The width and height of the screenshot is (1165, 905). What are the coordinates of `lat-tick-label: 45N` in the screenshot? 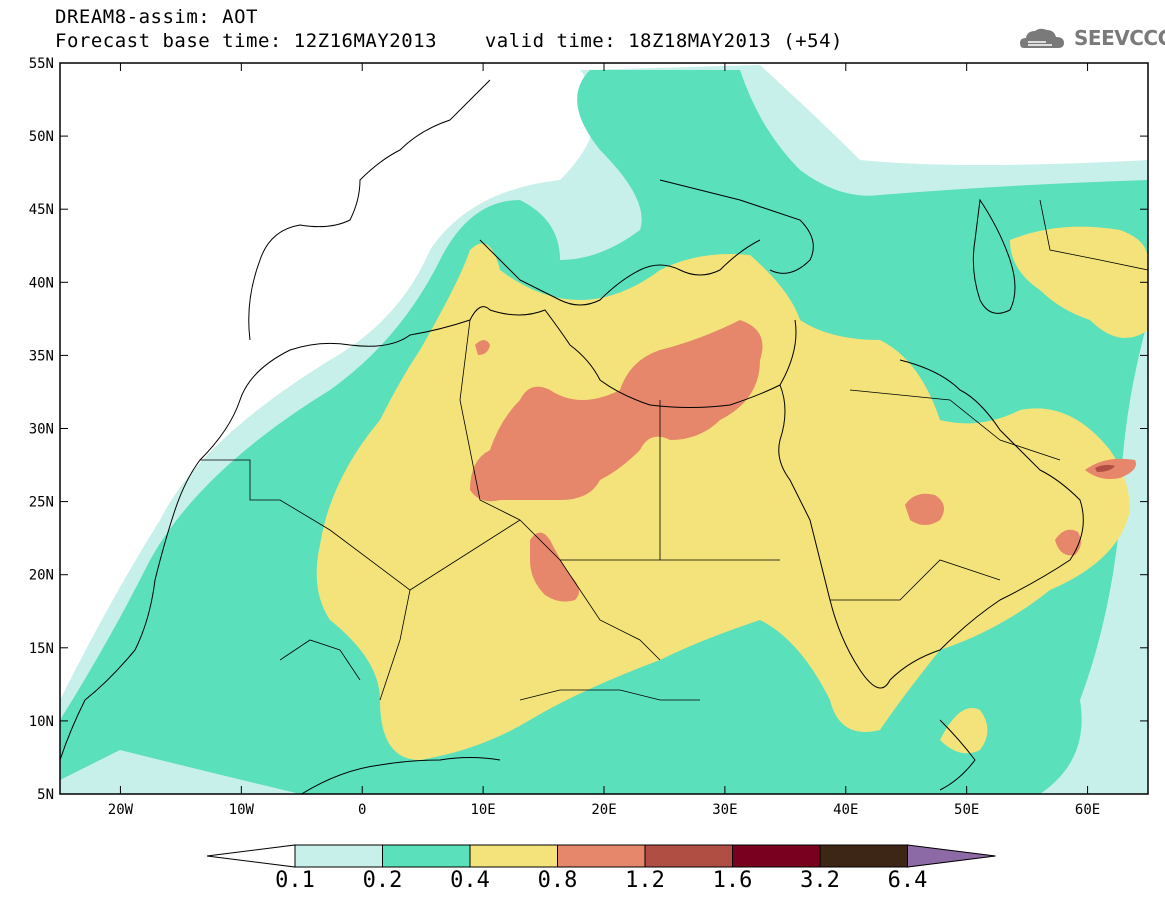 It's located at (41, 210).